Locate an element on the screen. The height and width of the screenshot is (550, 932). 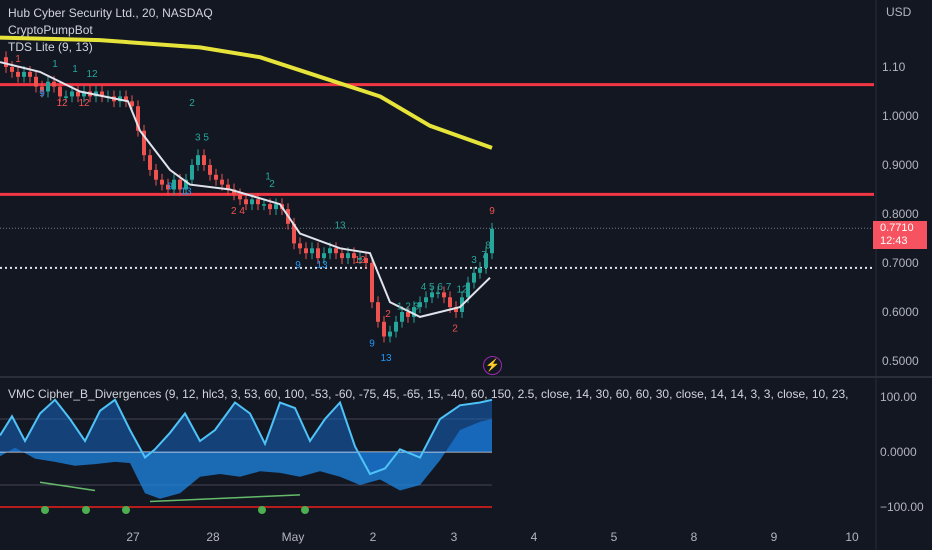
last-price: 0.7710 is located at coordinates (897, 228).